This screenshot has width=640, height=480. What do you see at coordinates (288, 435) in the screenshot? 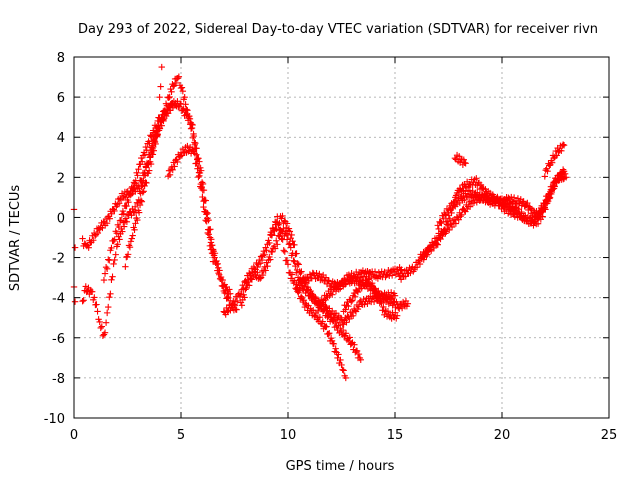
I see `x-tick-label: 10` at bounding box center [288, 435].